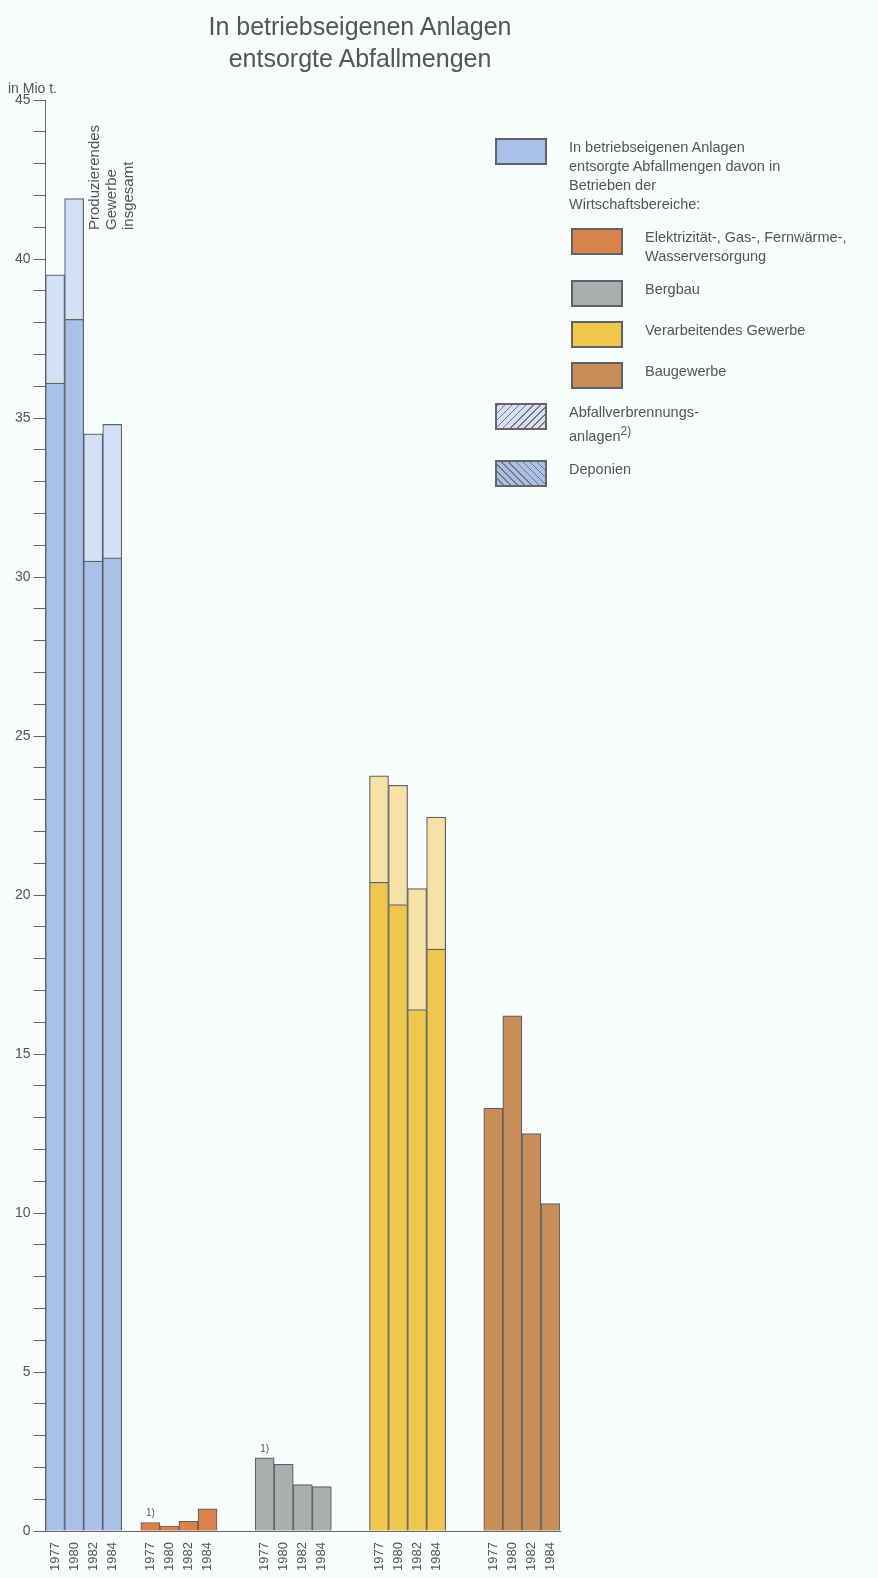 This screenshot has height=1578, width=878. What do you see at coordinates (111, 177) in the screenshot?
I see `annotation: Produzierendes Gewerbe insgesamt` at bounding box center [111, 177].